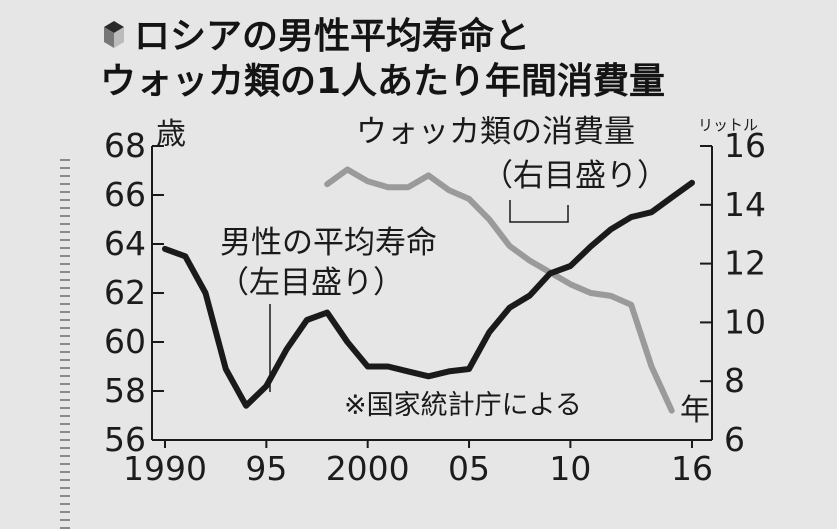 The image size is (837, 529). Describe the element at coordinates (418, 464) in the screenshot. I see `x-axis-ticks: 1990 95 2000 05 10 16` at that location.